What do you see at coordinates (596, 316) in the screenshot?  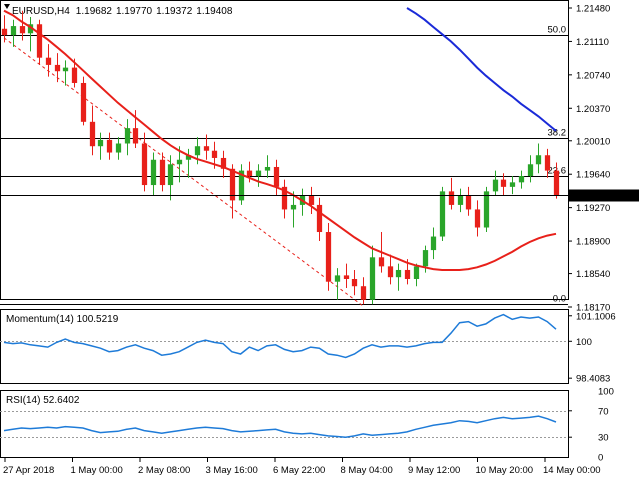 I see `momentum-tick-label: 101.1006` at bounding box center [596, 316].